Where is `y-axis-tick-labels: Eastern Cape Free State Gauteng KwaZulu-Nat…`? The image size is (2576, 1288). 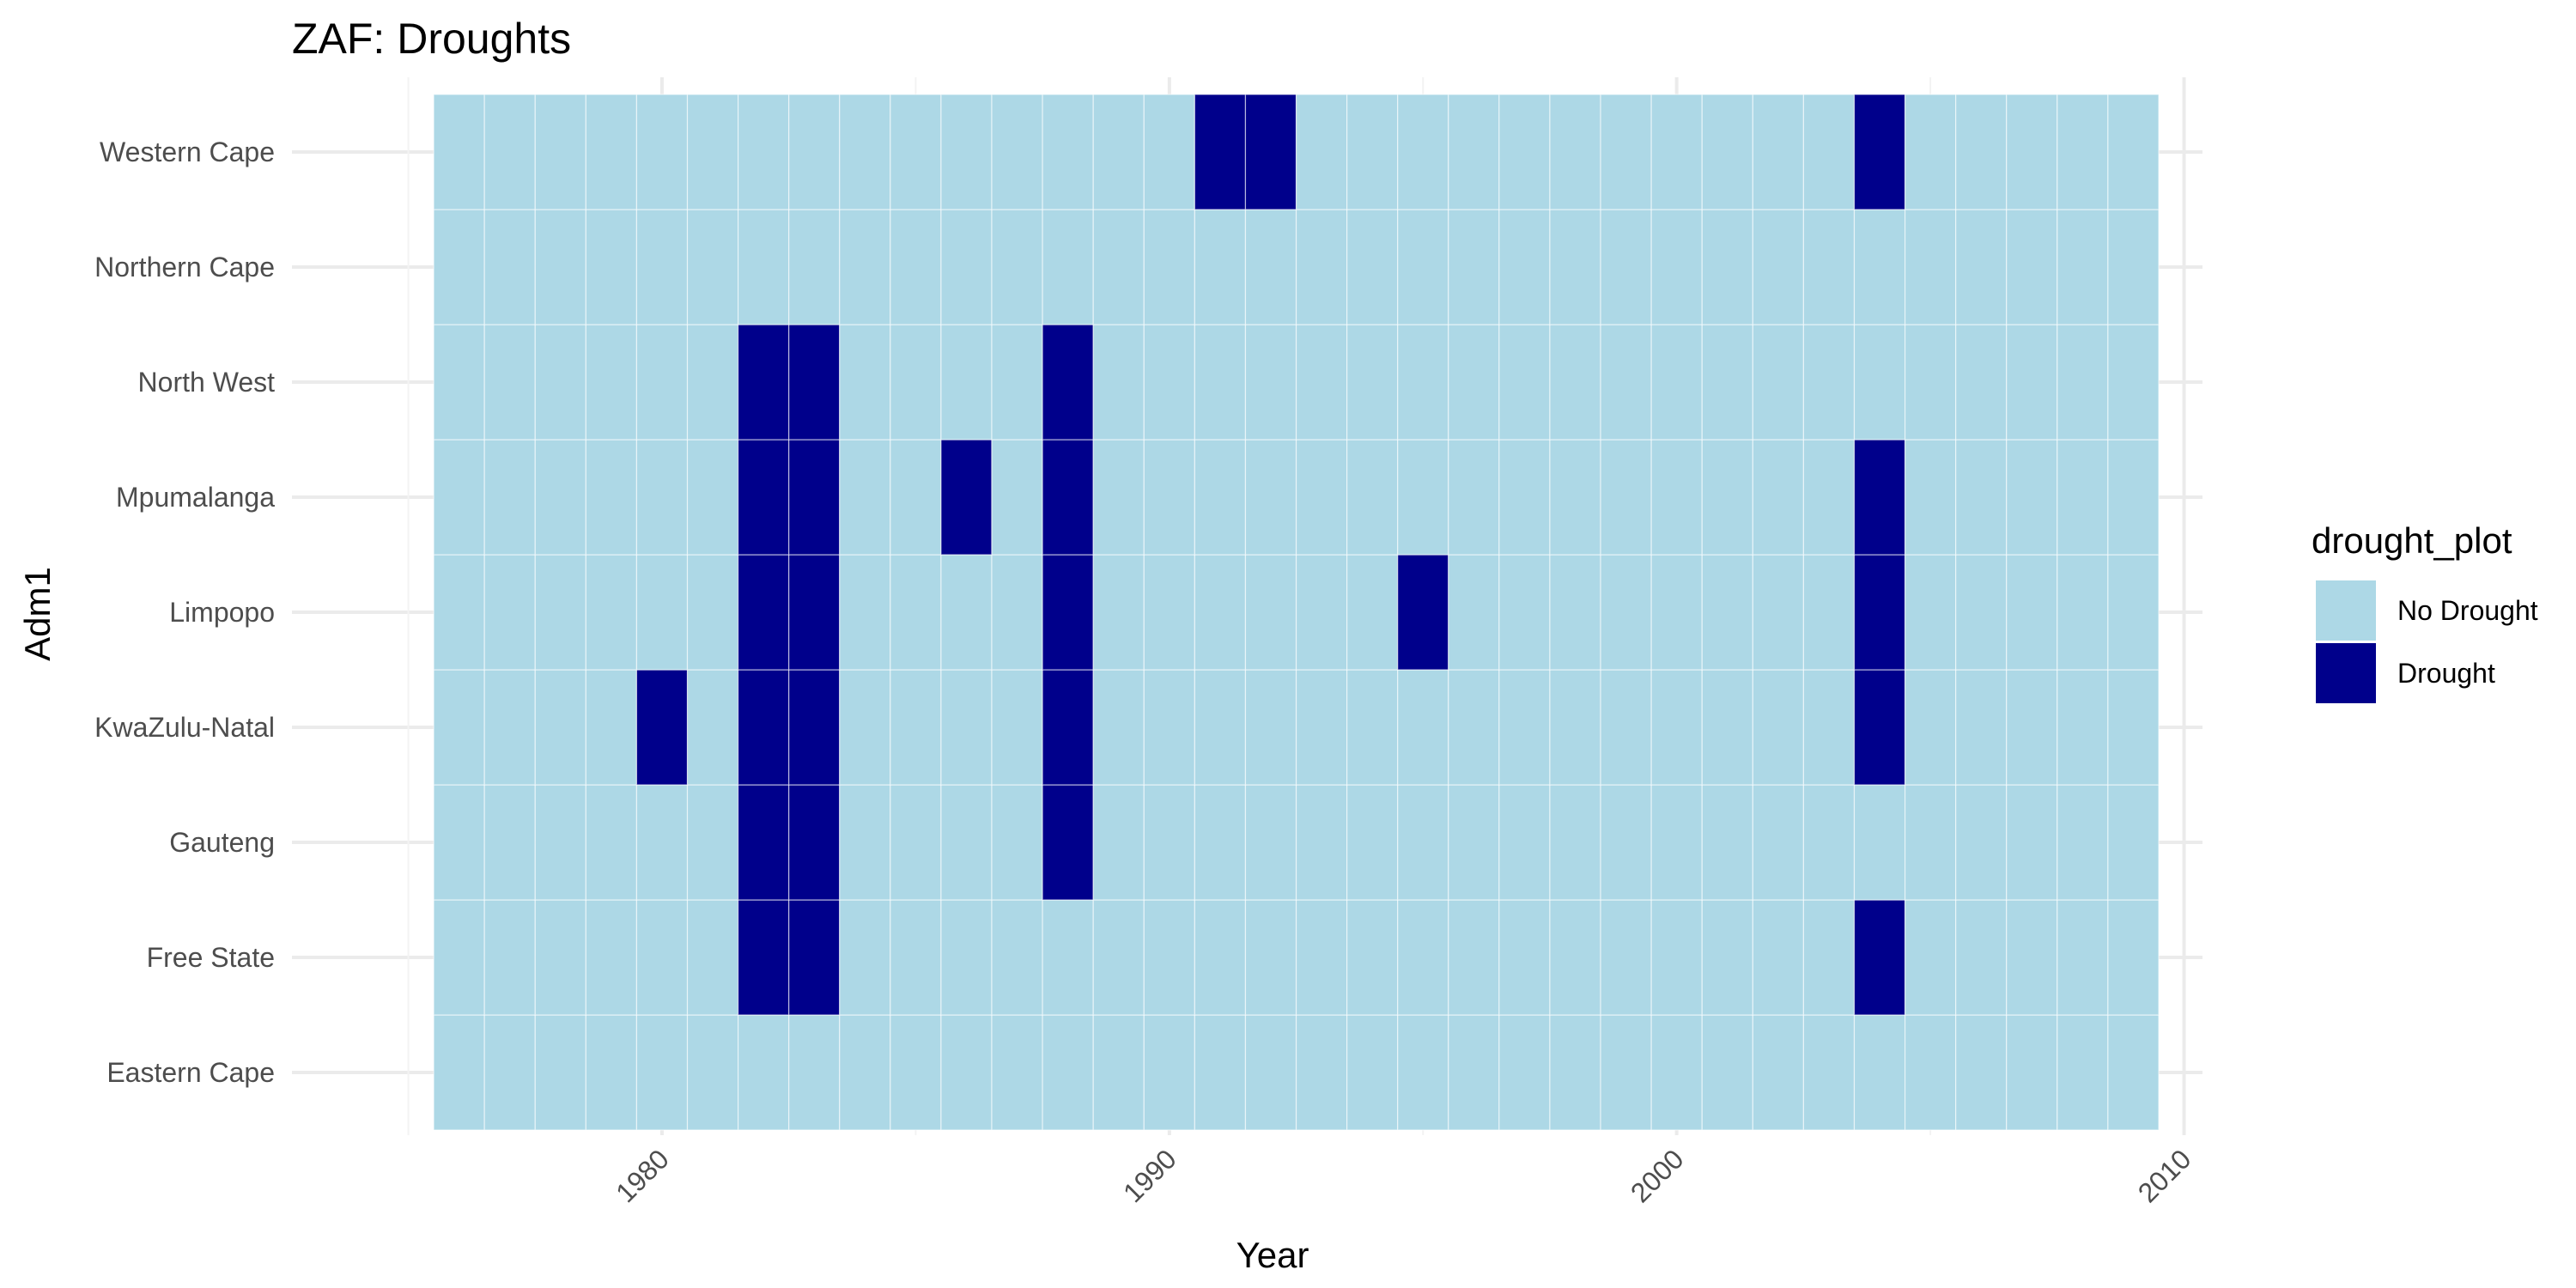
y-axis-tick-labels: Eastern Cape Free State Gauteng KwaZulu-Nat… is located at coordinates (185, 612).